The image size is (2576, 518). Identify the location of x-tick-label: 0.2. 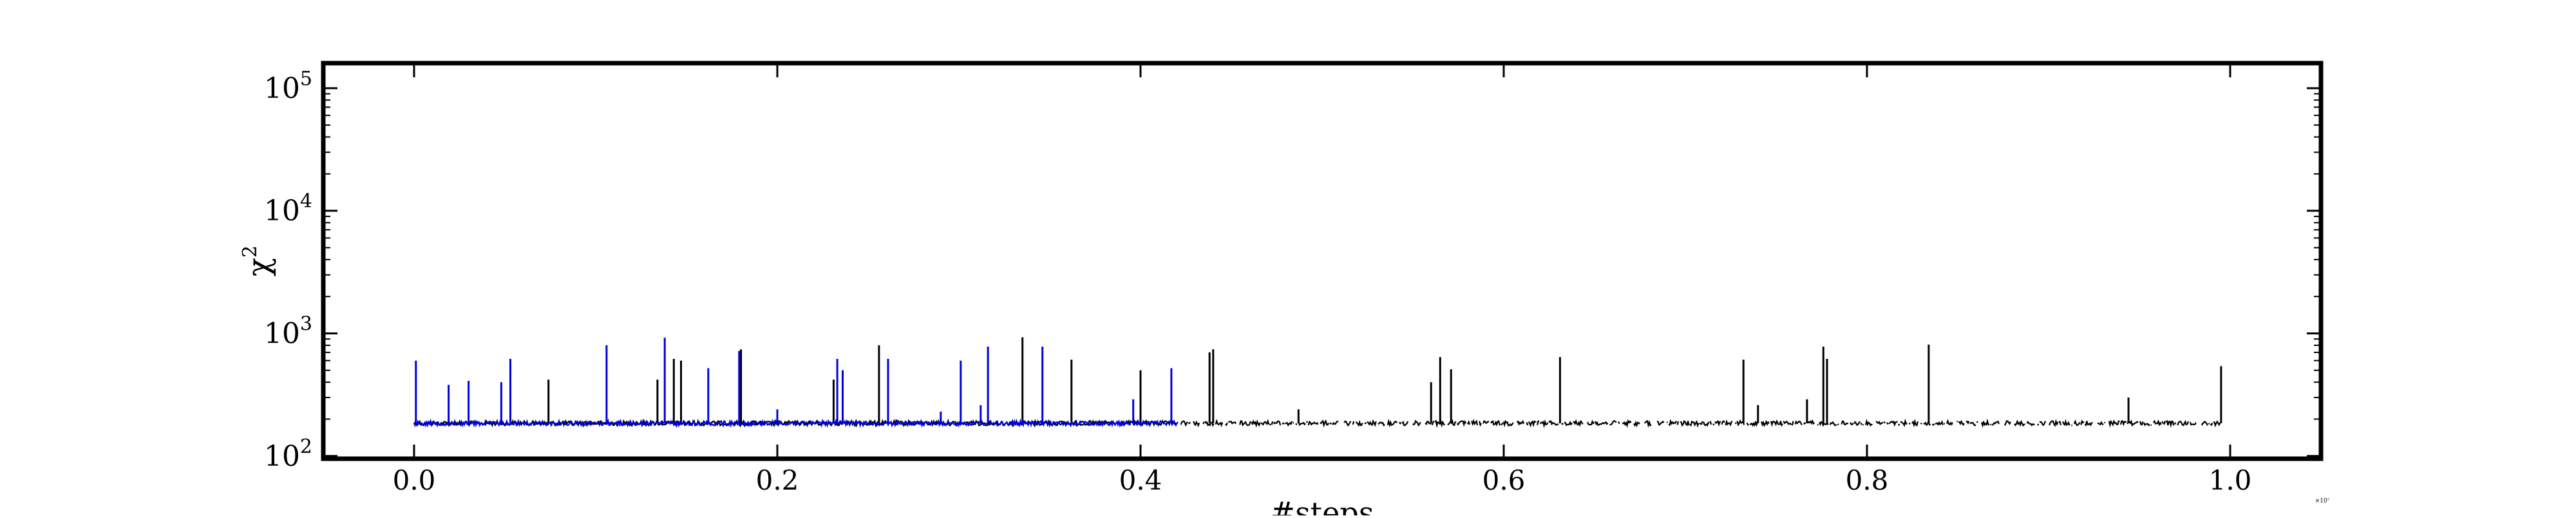
(778, 480).